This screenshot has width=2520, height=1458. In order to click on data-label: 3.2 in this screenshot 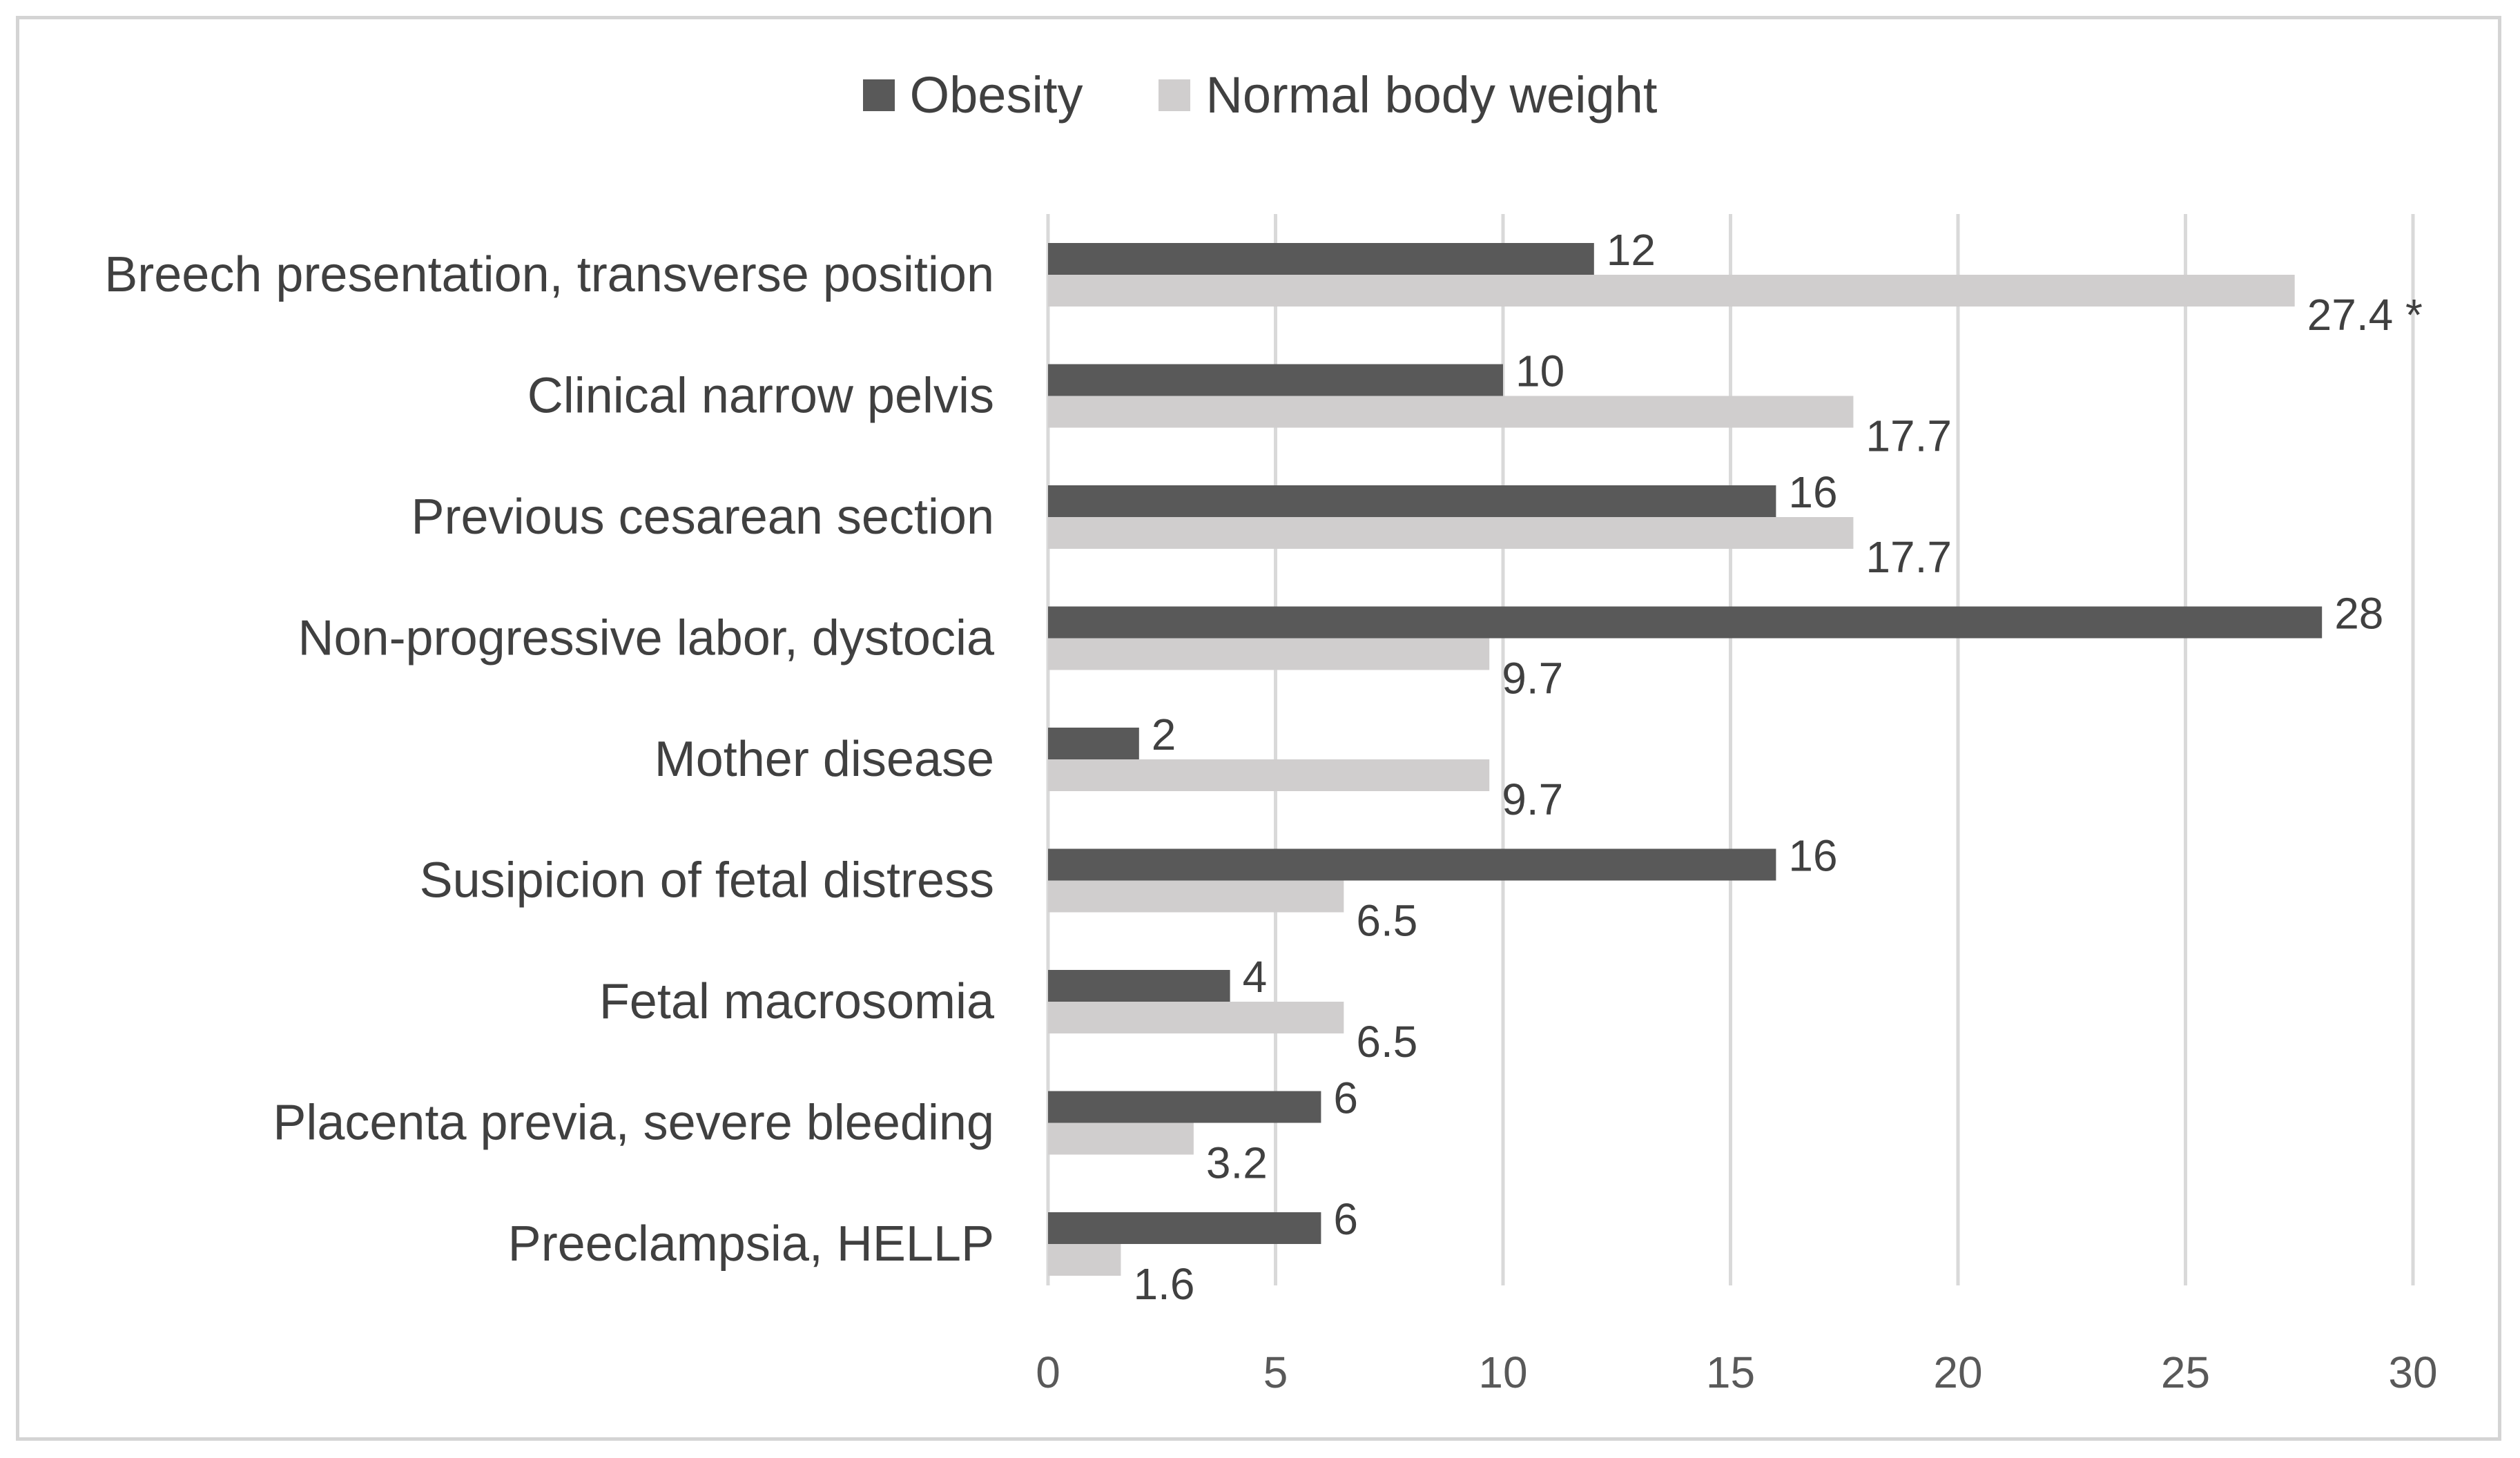, I will do `click(1237, 1163)`.